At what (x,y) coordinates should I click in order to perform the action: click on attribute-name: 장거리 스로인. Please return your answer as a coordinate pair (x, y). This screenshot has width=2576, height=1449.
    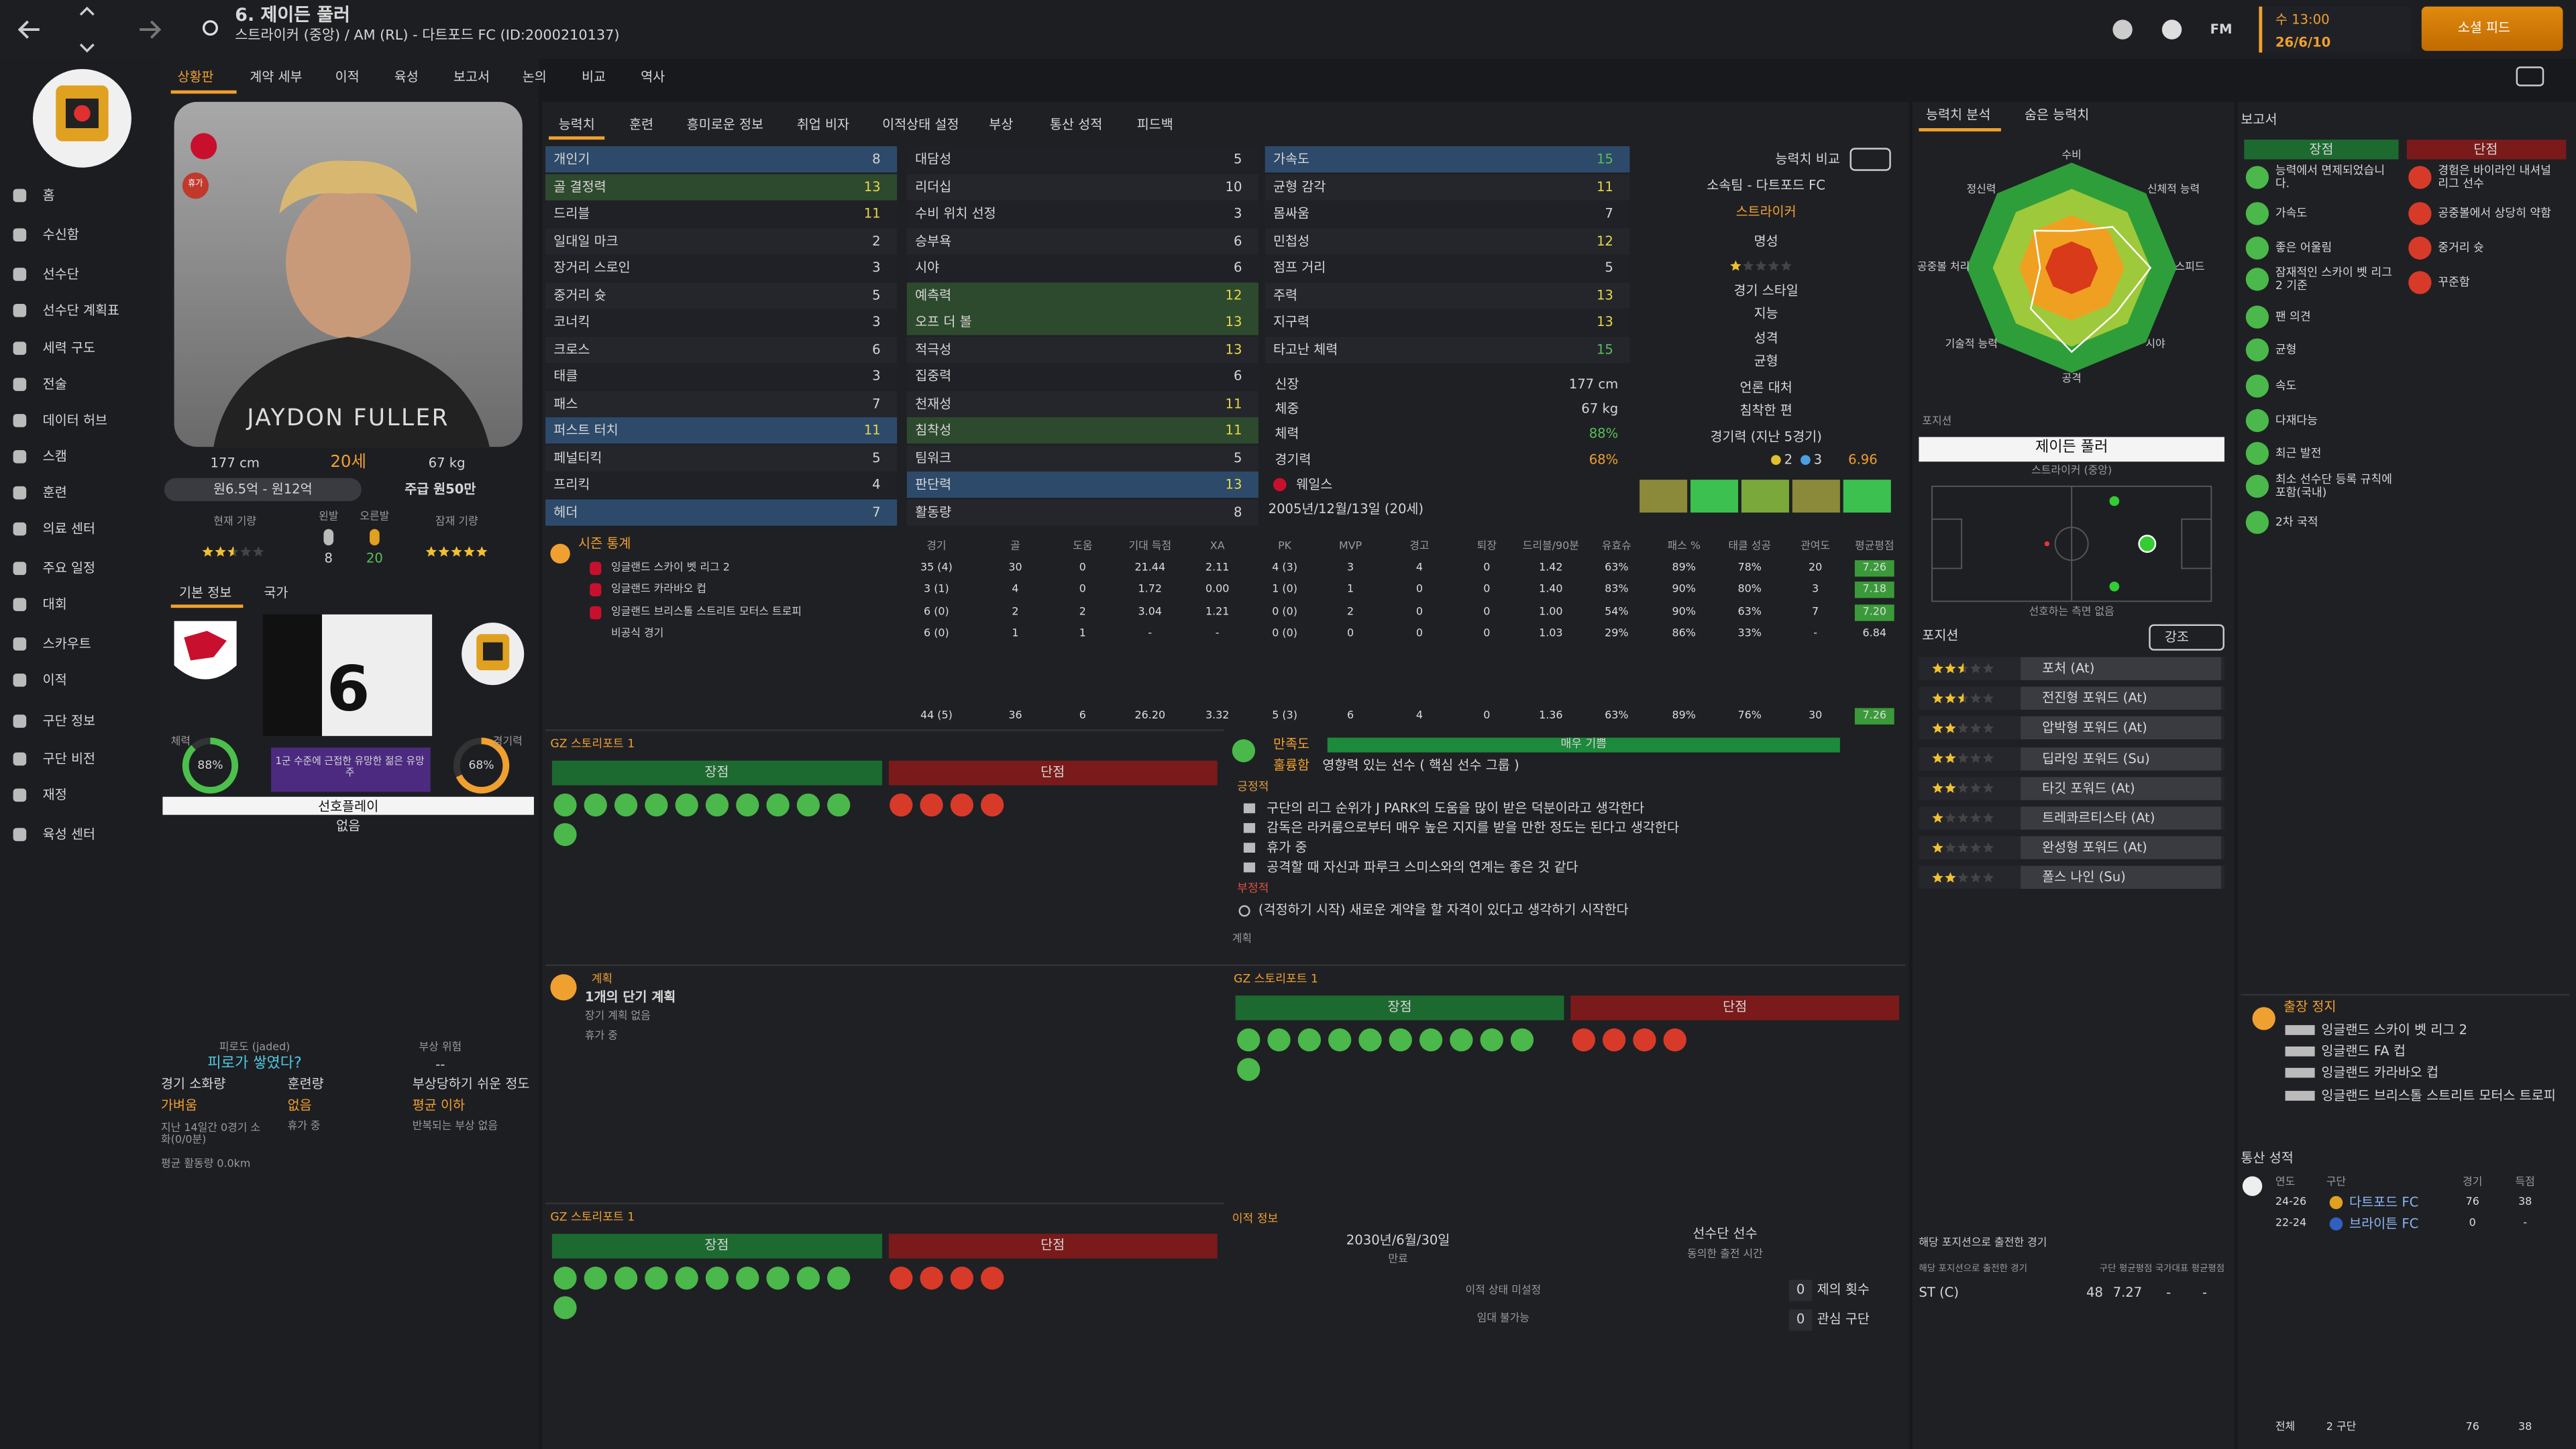
    Looking at the image, I should click on (592, 267).